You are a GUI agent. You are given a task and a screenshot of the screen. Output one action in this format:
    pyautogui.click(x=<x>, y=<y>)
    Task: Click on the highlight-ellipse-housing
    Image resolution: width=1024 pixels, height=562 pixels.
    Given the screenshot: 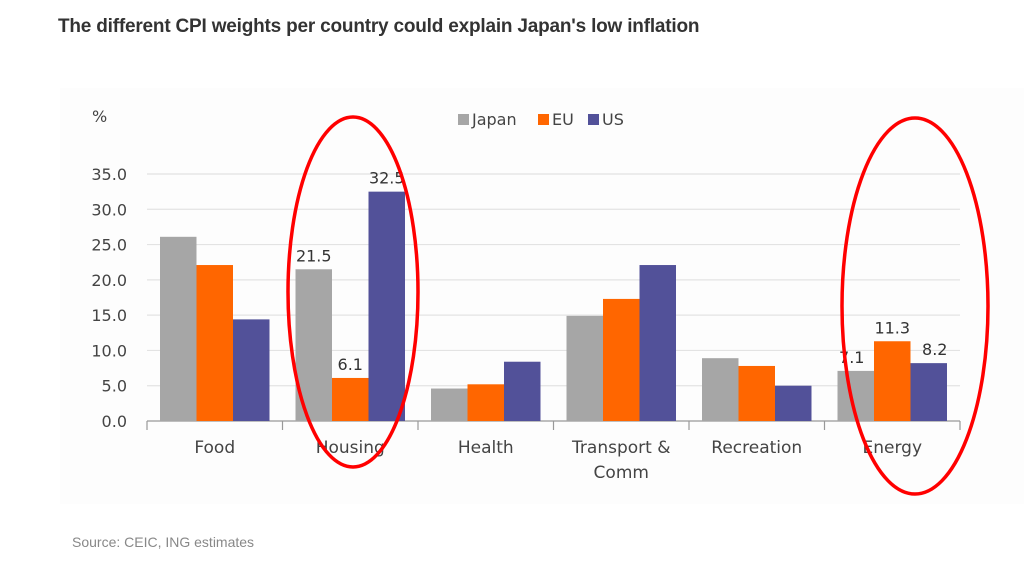 What is the action you would take?
    pyautogui.click(x=353, y=292)
    